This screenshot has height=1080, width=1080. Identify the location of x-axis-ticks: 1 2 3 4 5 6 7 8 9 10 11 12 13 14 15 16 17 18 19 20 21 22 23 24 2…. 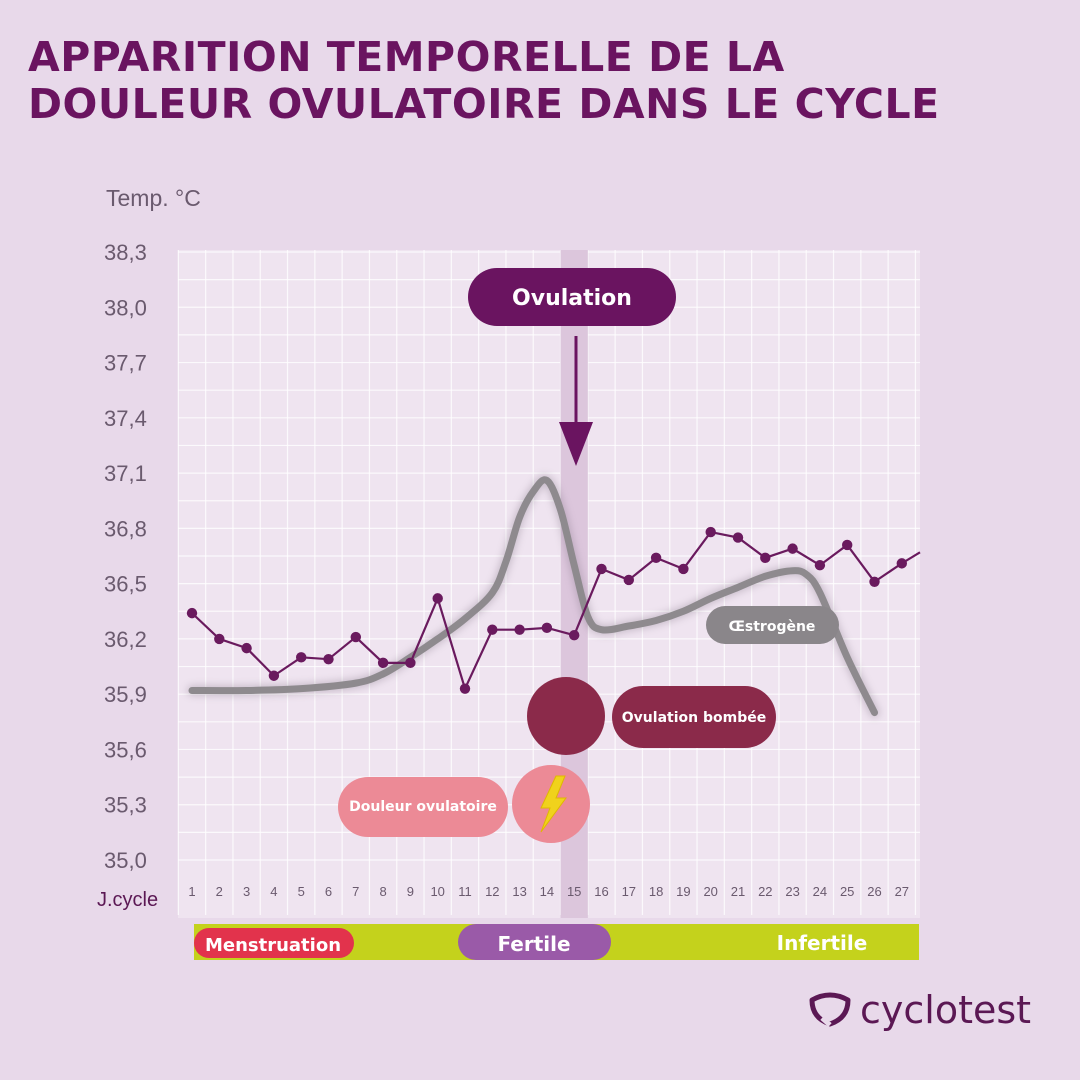
(548, 891).